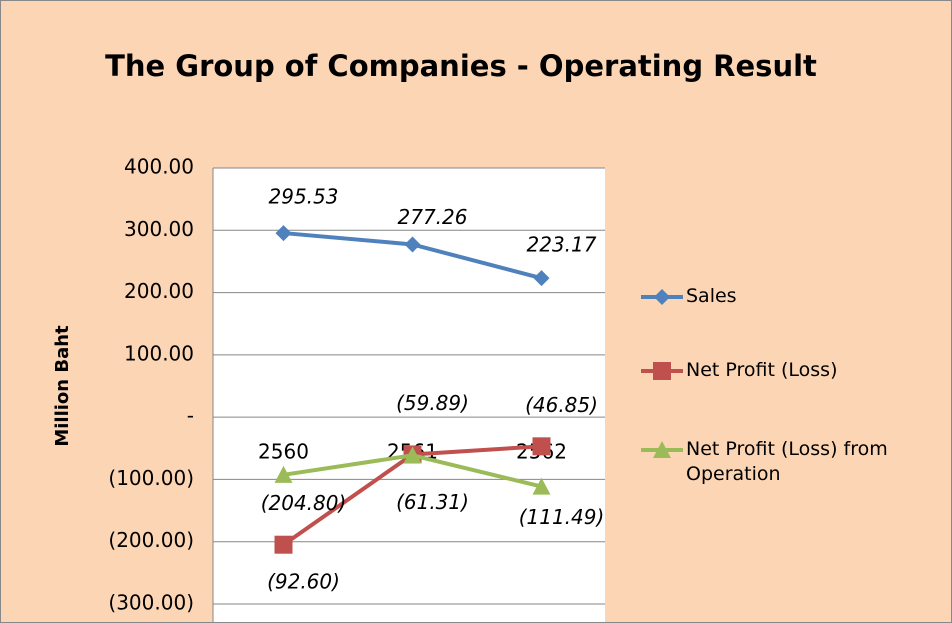 This screenshot has height=623, width=952. What do you see at coordinates (190, 416) in the screenshot?
I see `y-tick-label: -` at bounding box center [190, 416].